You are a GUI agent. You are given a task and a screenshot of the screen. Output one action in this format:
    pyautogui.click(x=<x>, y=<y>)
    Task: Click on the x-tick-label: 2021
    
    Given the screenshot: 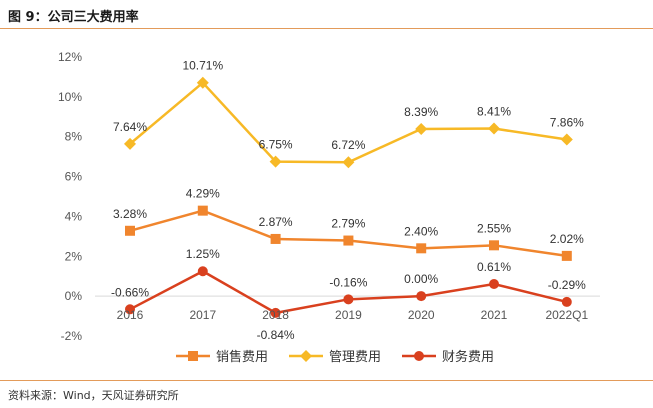 What is the action you would take?
    pyautogui.click(x=494, y=315)
    